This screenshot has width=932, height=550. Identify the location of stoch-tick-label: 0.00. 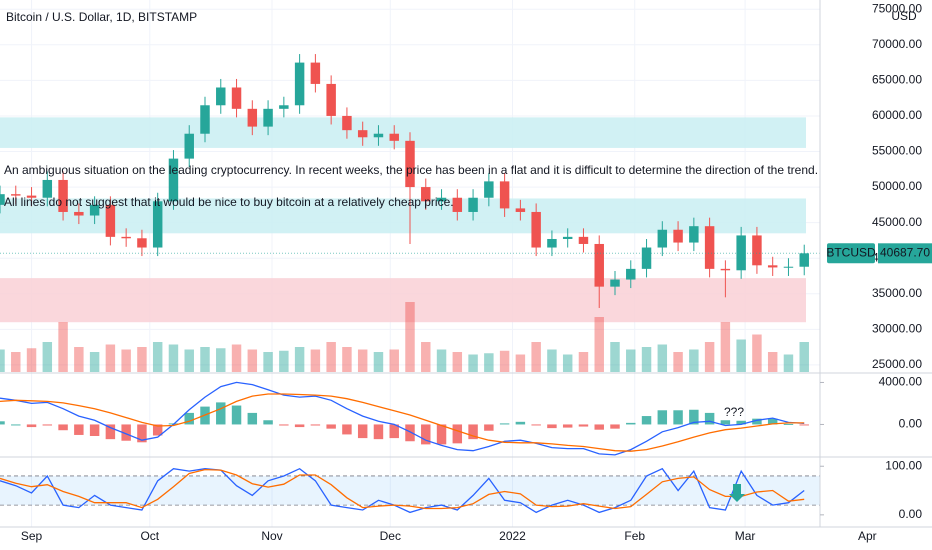
(911, 514).